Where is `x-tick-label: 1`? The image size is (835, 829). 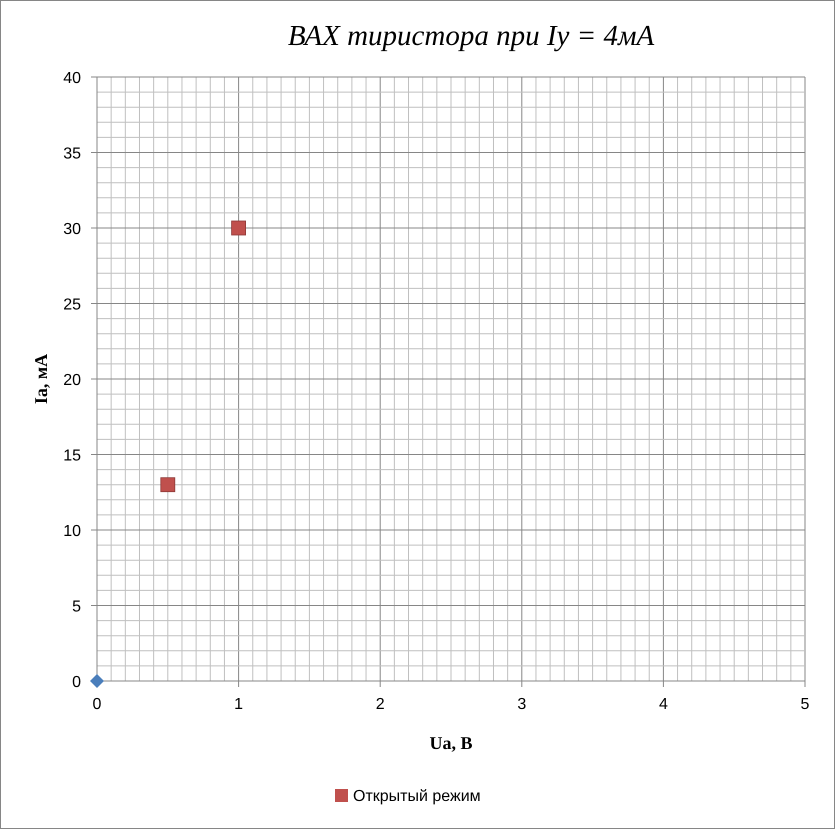 x-tick-label: 1 is located at coordinates (239, 704).